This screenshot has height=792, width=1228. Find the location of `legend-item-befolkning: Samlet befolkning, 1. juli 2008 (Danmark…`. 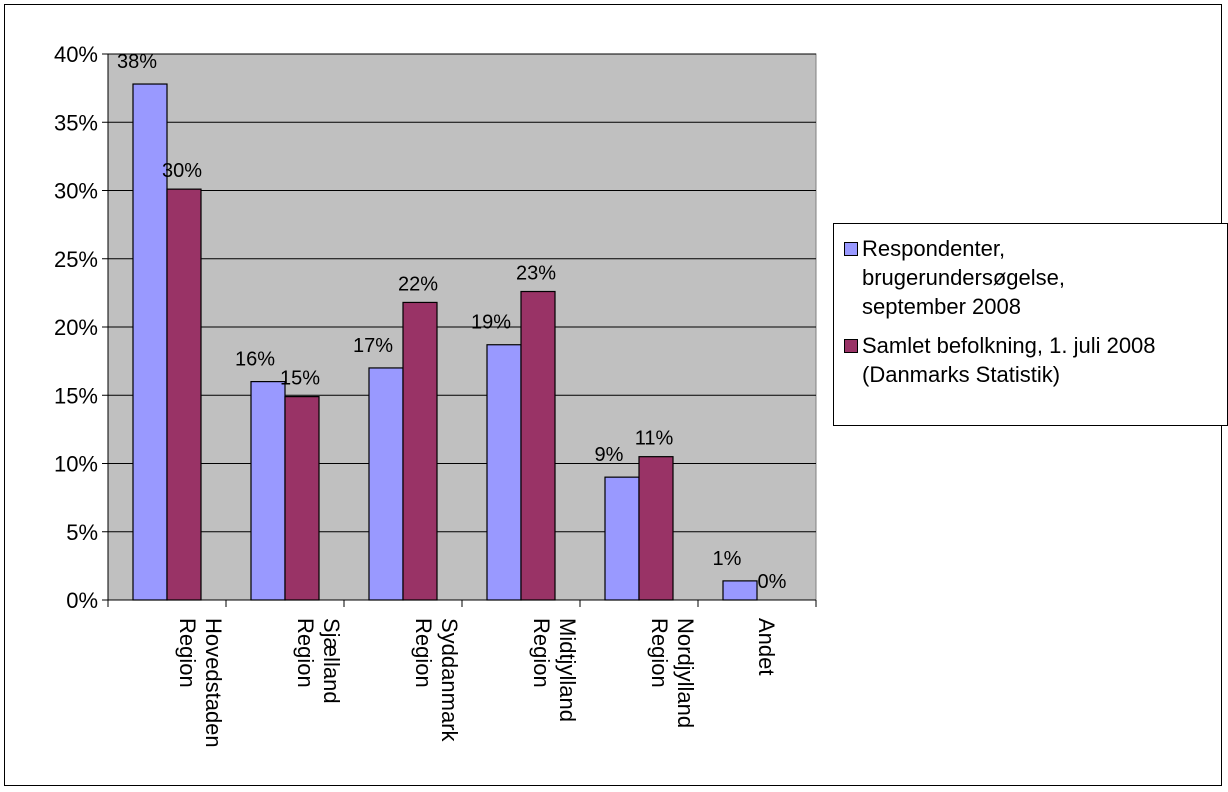

legend-item-befolkning: Samlet befolkning, 1. juli 2008 (Danmark… is located at coordinates (1000, 360).